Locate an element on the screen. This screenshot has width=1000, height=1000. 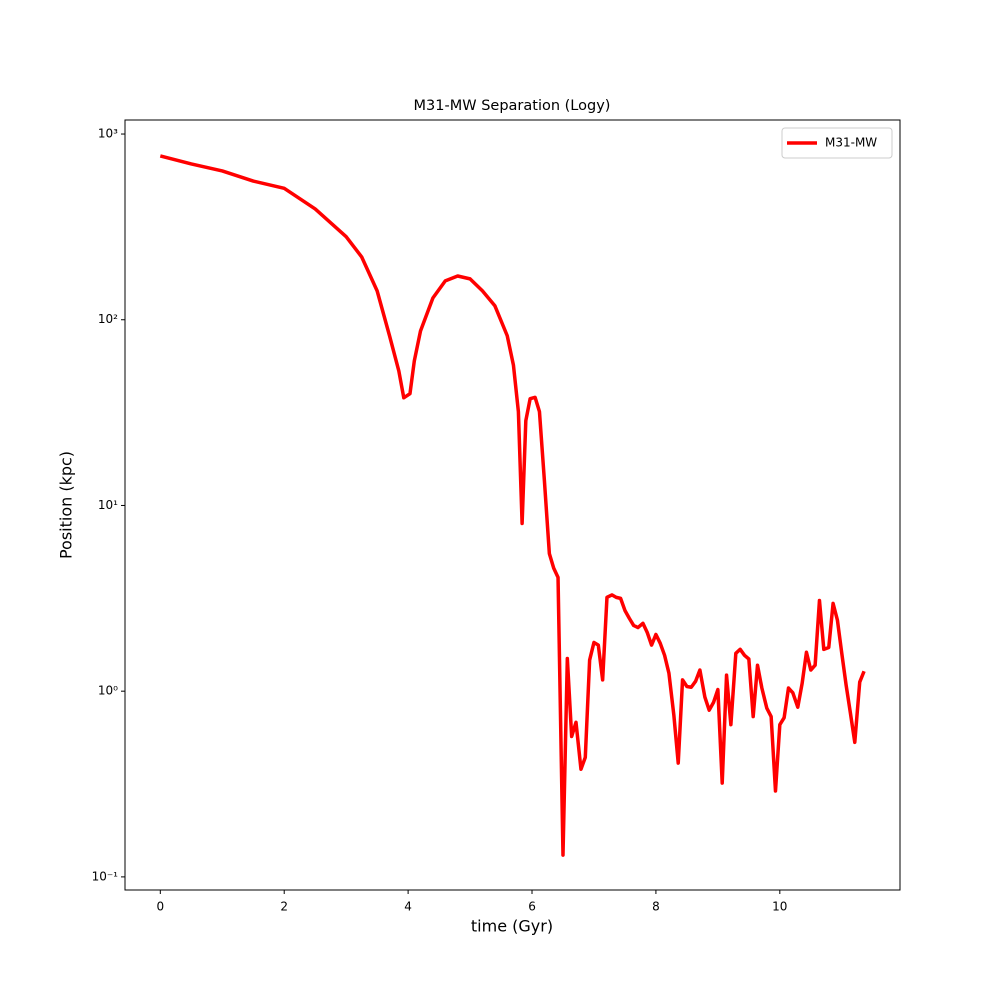
x-tick-label: 0 is located at coordinates (160, 907).